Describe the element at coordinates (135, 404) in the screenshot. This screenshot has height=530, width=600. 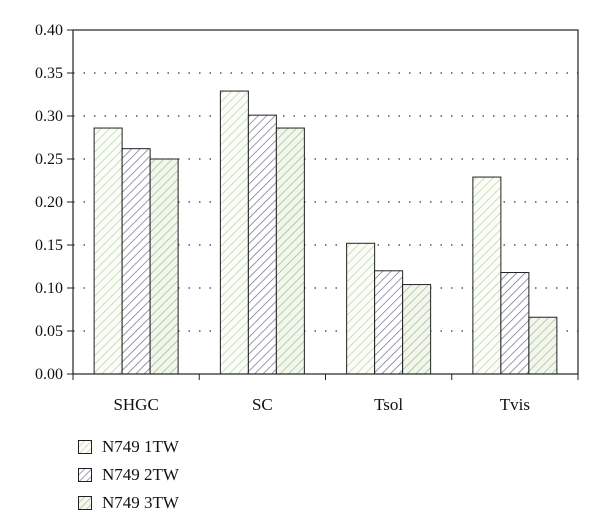
I see `x-label-shgc: SHGC` at that location.